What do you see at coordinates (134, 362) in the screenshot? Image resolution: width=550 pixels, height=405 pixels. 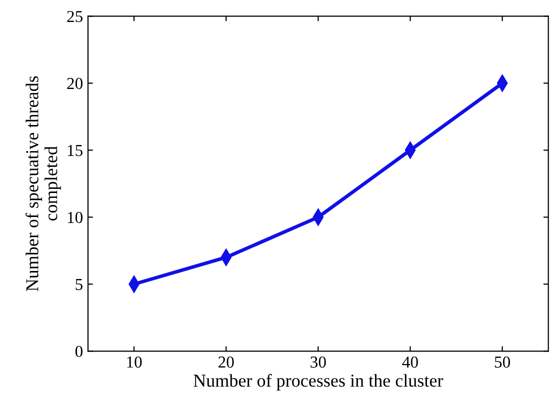 I see `x-tick-label: 10` at bounding box center [134, 362].